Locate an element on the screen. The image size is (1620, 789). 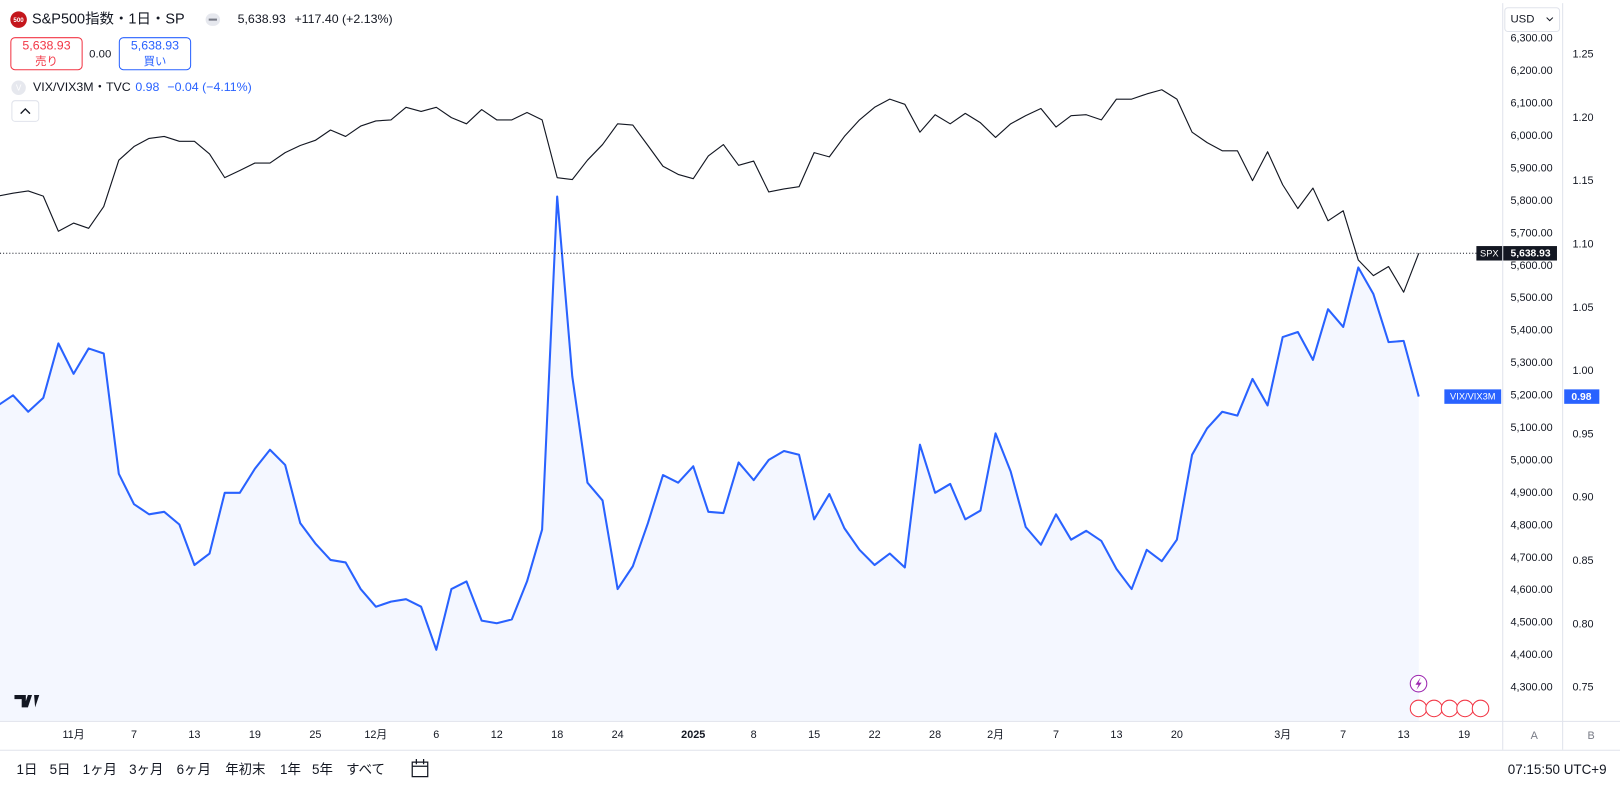
y-tick-label: 4,400.00 is located at coordinates (1531, 655).